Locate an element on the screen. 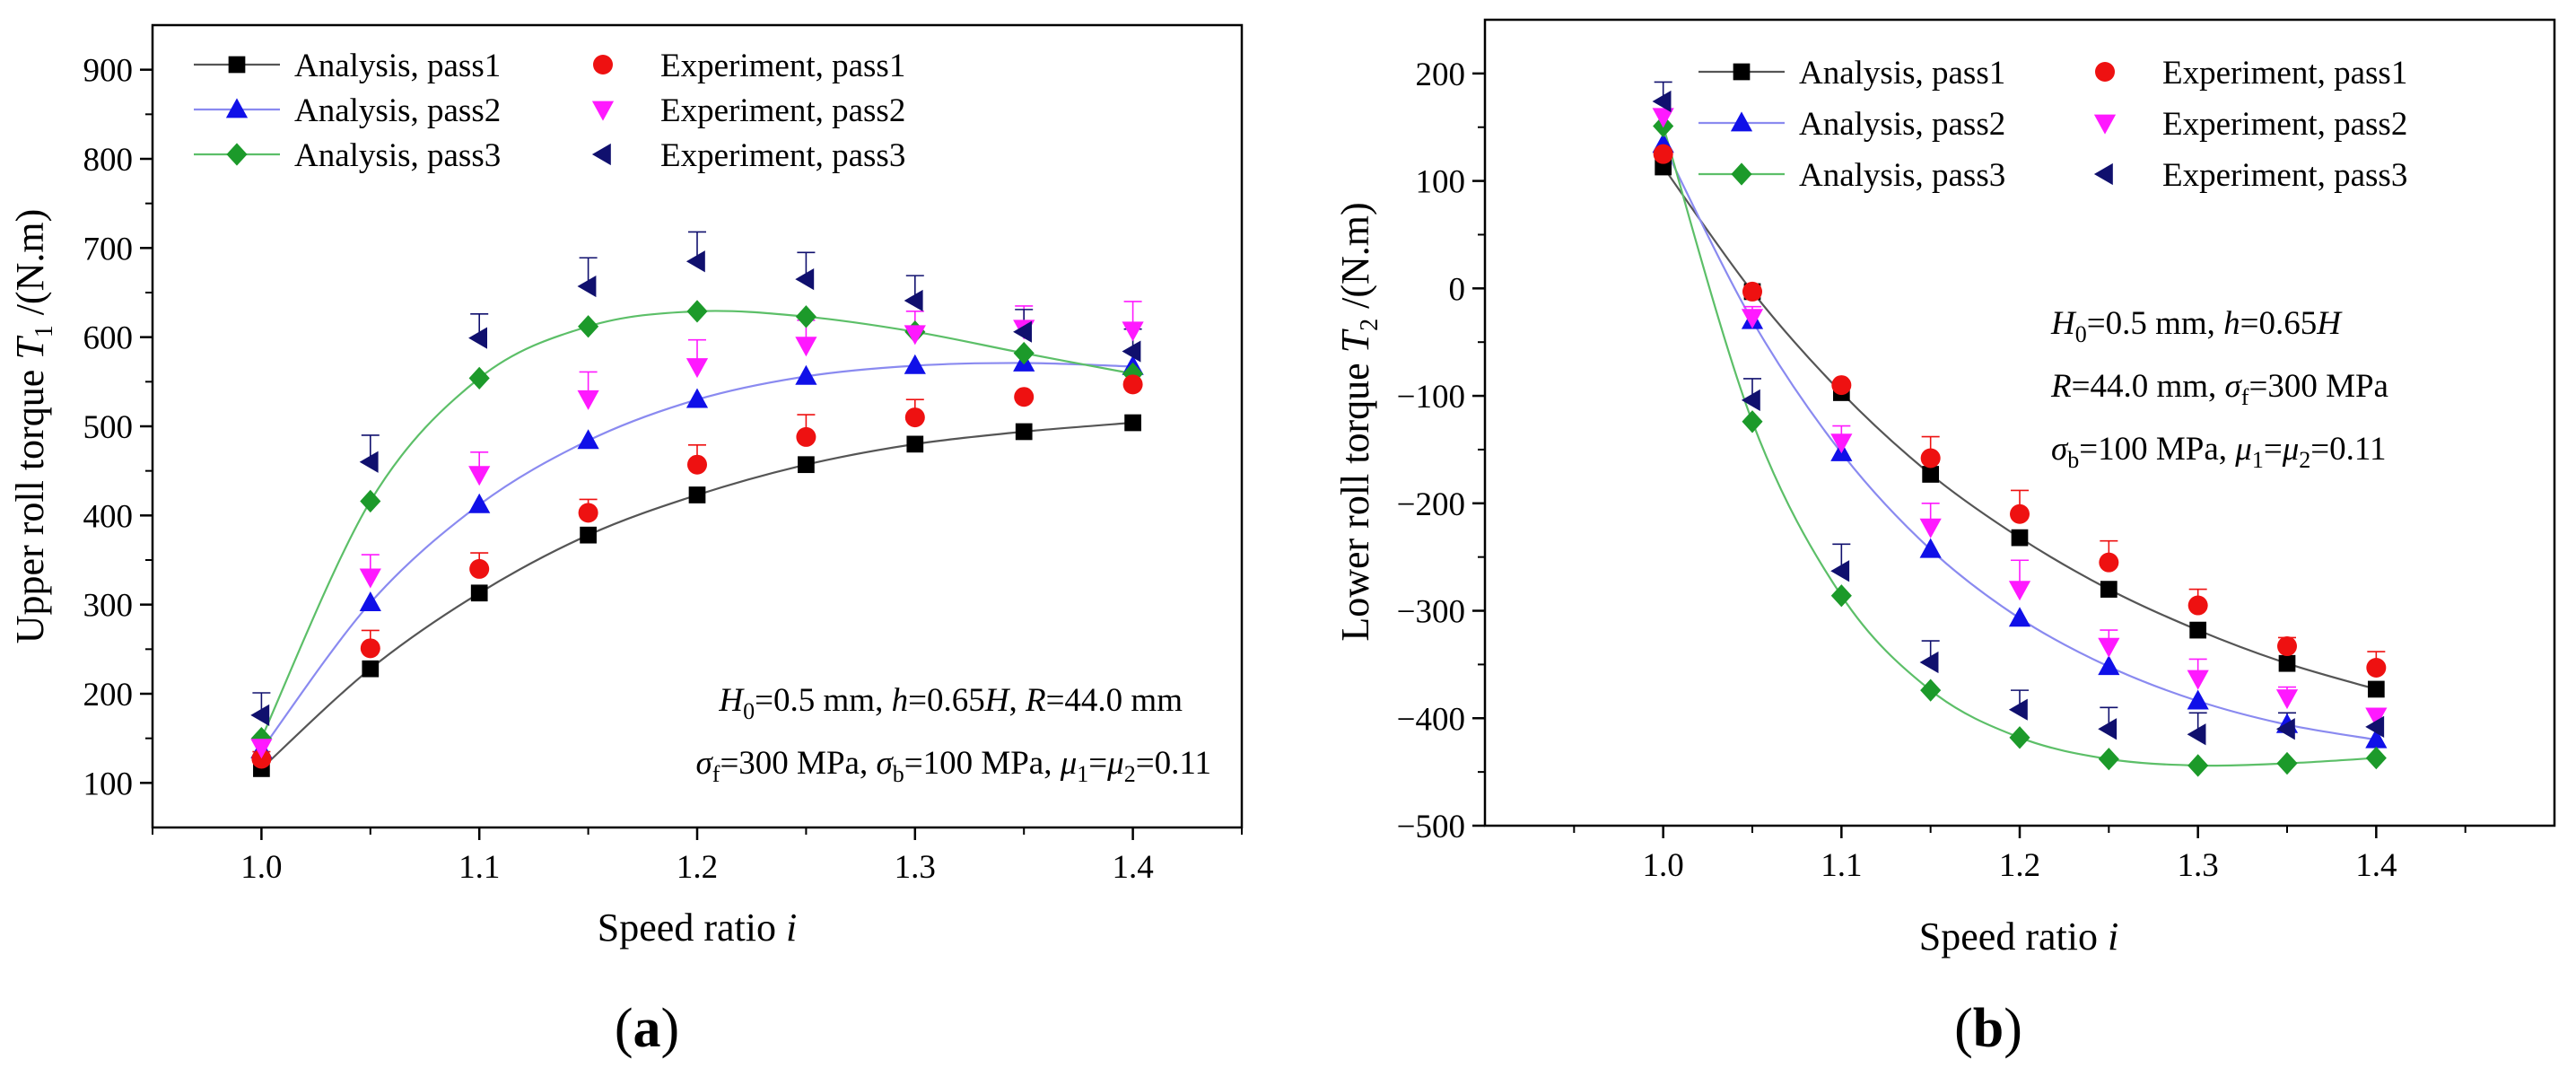 The width and height of the screenshot is (2576, 1068). a-legend-label: Analysis, pass1 is located at coordinates (398, 66).